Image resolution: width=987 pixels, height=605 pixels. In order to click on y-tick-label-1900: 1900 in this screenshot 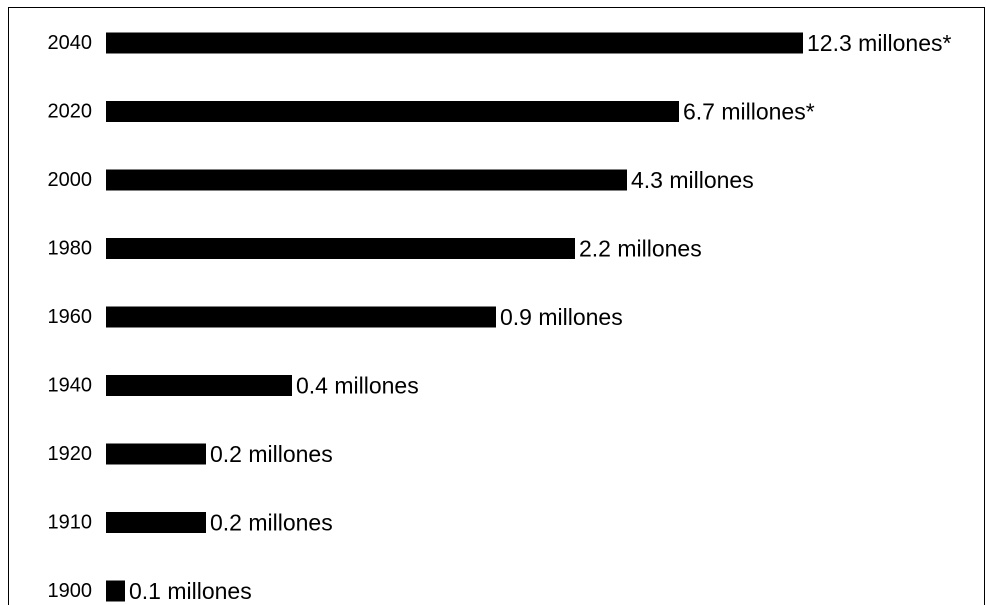, I will do `click(70, 591)`.